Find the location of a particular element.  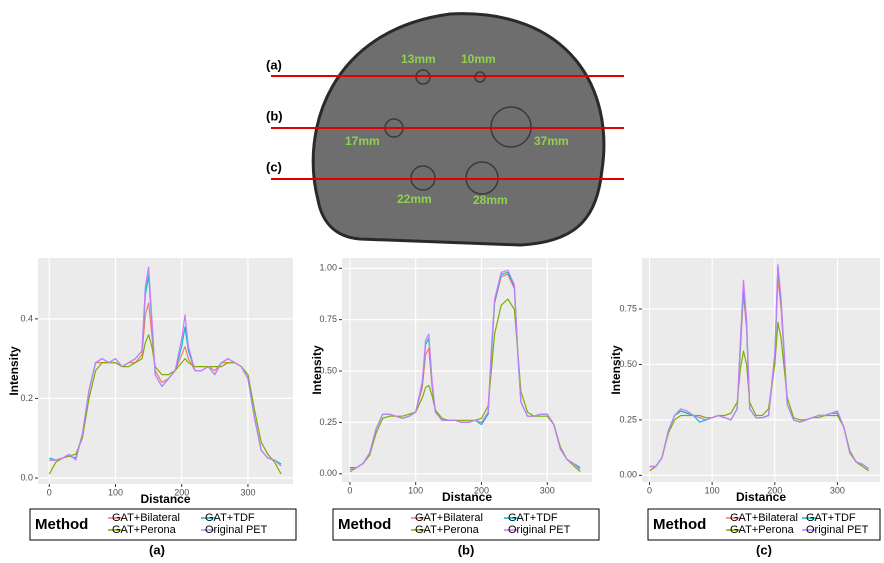

panel-label: (a) is located at coordinates (157, 549).